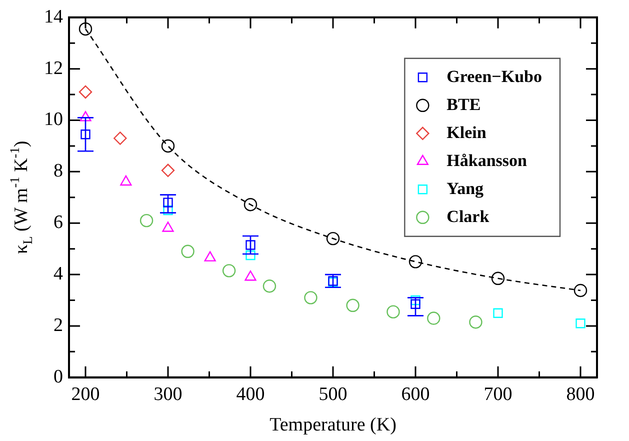 This screenshot has width=629, height=441. What do you see at coordinates (487, 160) in the screenshot?
I see `legend-label: Håkansson` at bounding box center [487, 160].